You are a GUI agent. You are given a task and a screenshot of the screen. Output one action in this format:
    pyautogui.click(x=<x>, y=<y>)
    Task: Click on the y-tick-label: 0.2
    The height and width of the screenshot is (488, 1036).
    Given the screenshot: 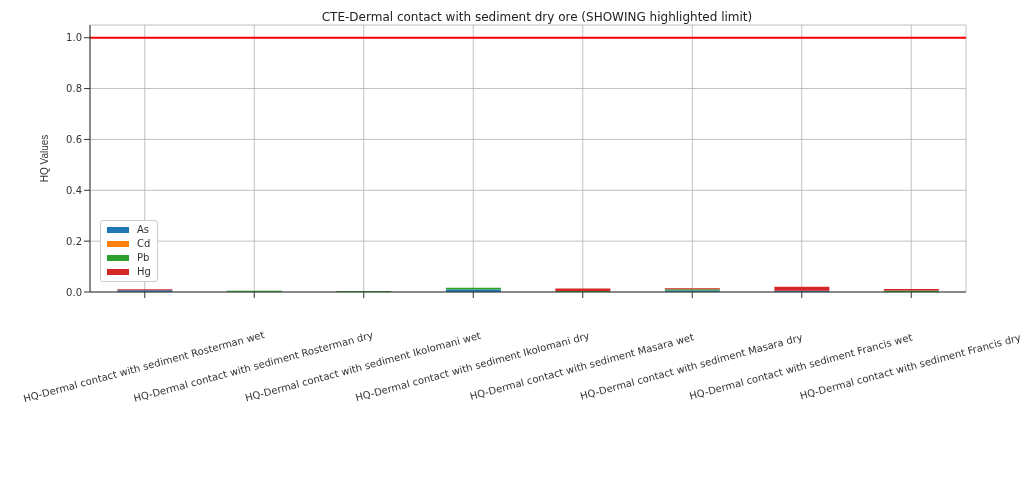 What is the action you would take?
    pyautogui.click(x=74, y=241)
    